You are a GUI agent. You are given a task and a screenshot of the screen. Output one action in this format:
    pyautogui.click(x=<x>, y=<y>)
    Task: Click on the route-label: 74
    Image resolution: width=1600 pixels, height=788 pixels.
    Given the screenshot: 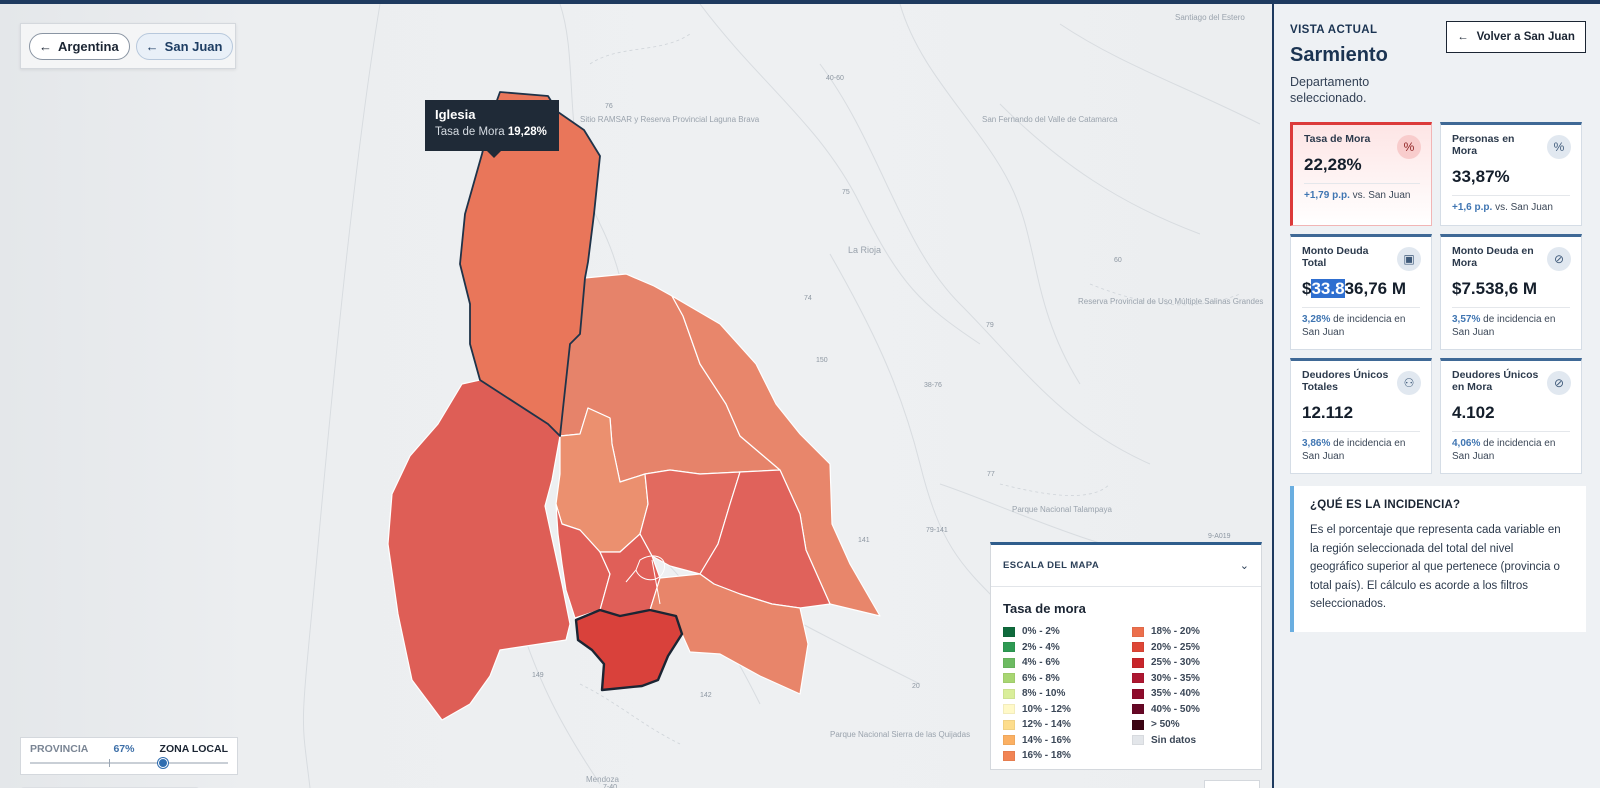 What is the action you would take?
    pyautogui.click(x=808, y=298)
    